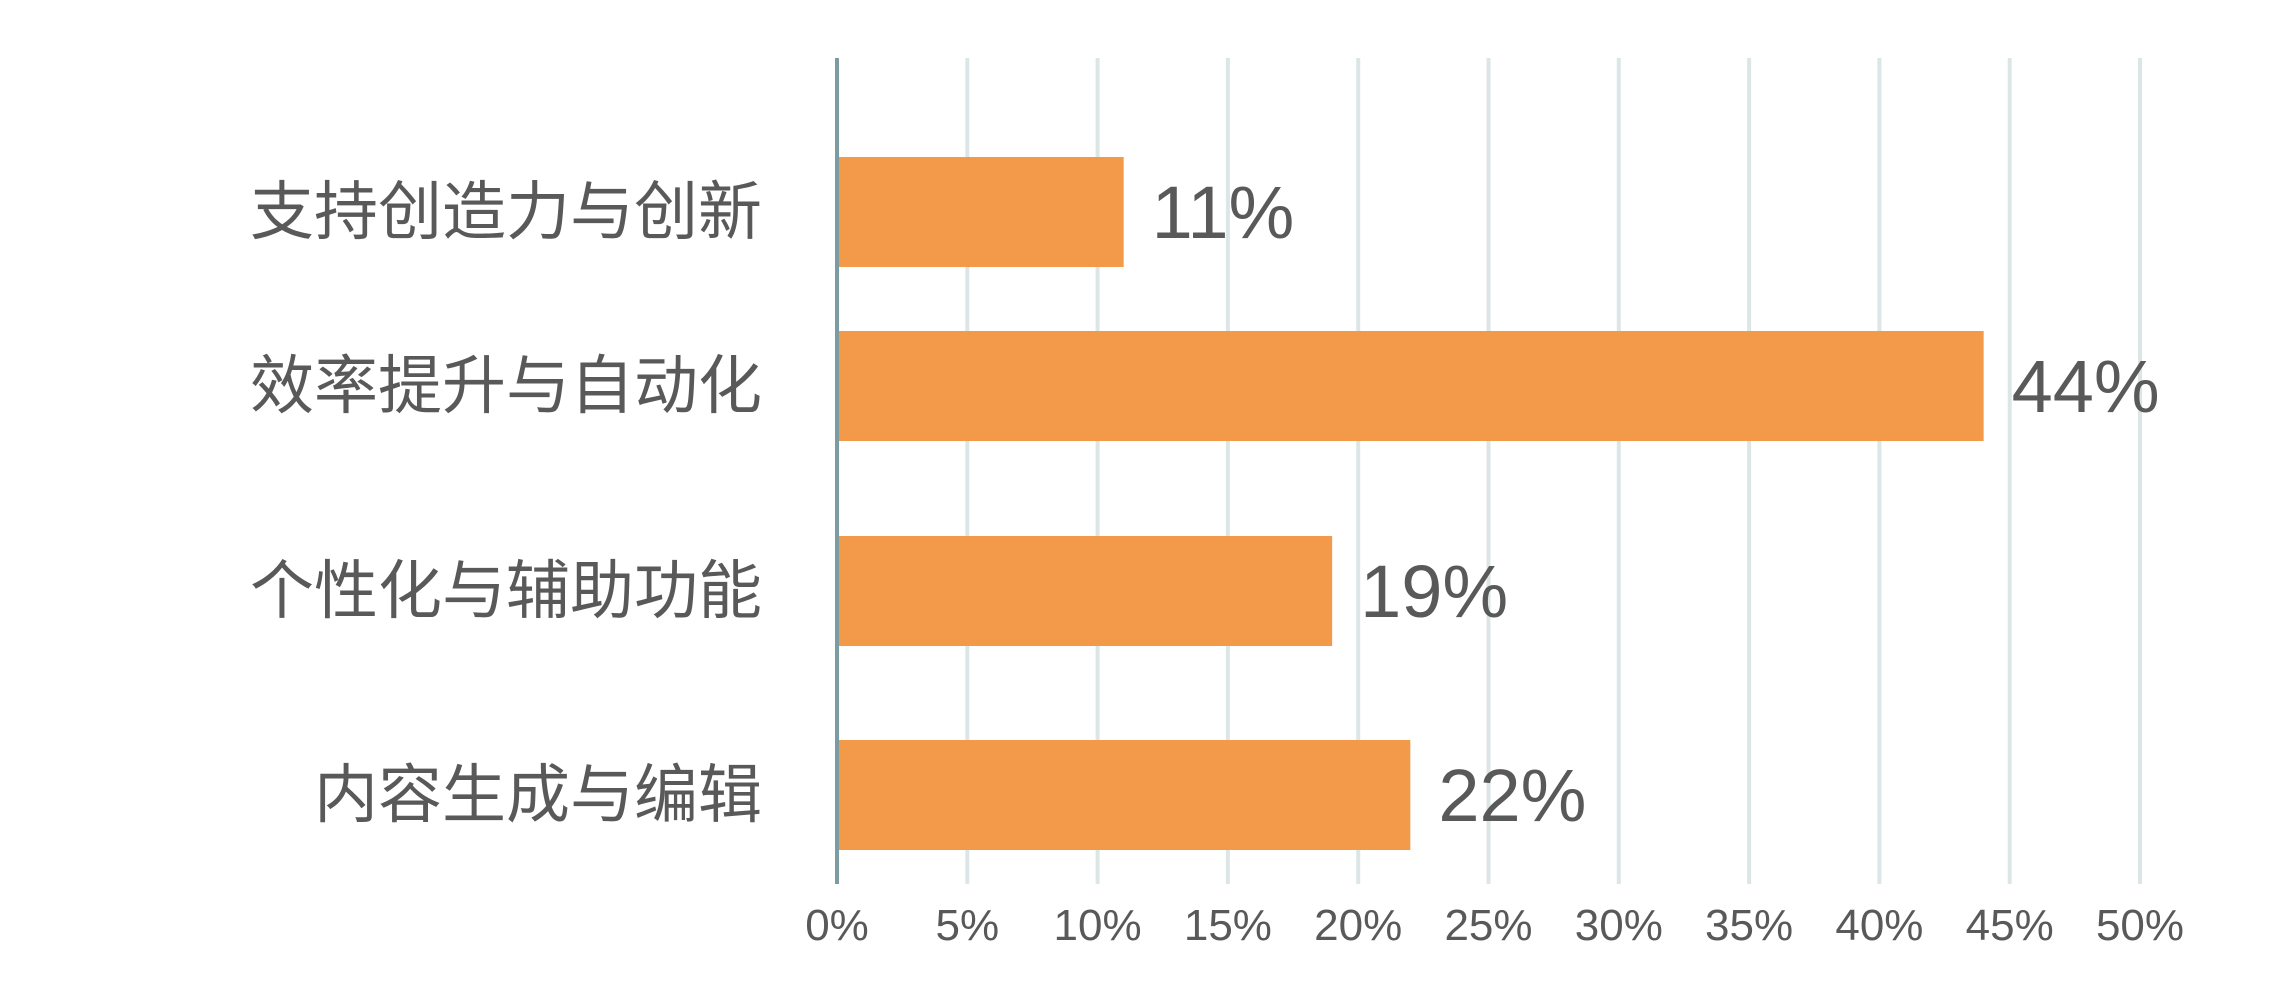 The height and width of the screenshot is (1007, 2271). What do you see at coordinates (2140, 925) in the screenshot?
I see `x-tick-label: 50%` at bounding box center [2140, 925].